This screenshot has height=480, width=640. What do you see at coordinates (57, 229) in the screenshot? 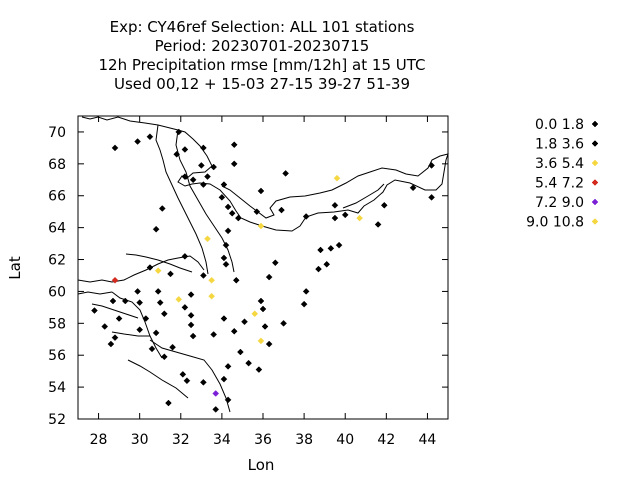
I see `y-tick-label: 64` at bounding box center [57, 229].